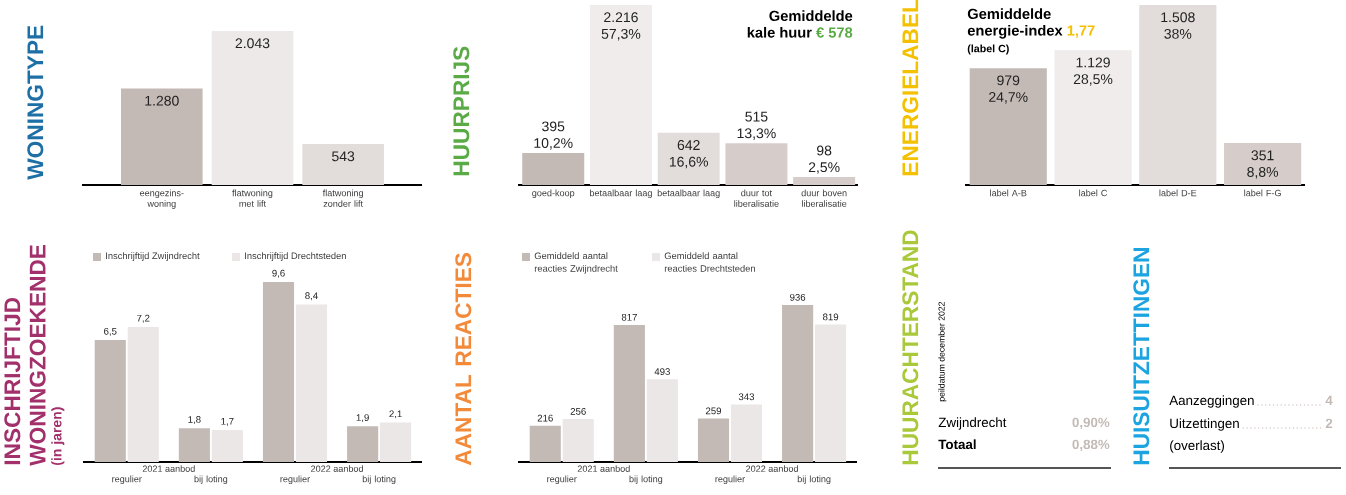  Describe the element at coordinates (311, 296) in the screenshot. I see `data-label: 8,4` at that location.